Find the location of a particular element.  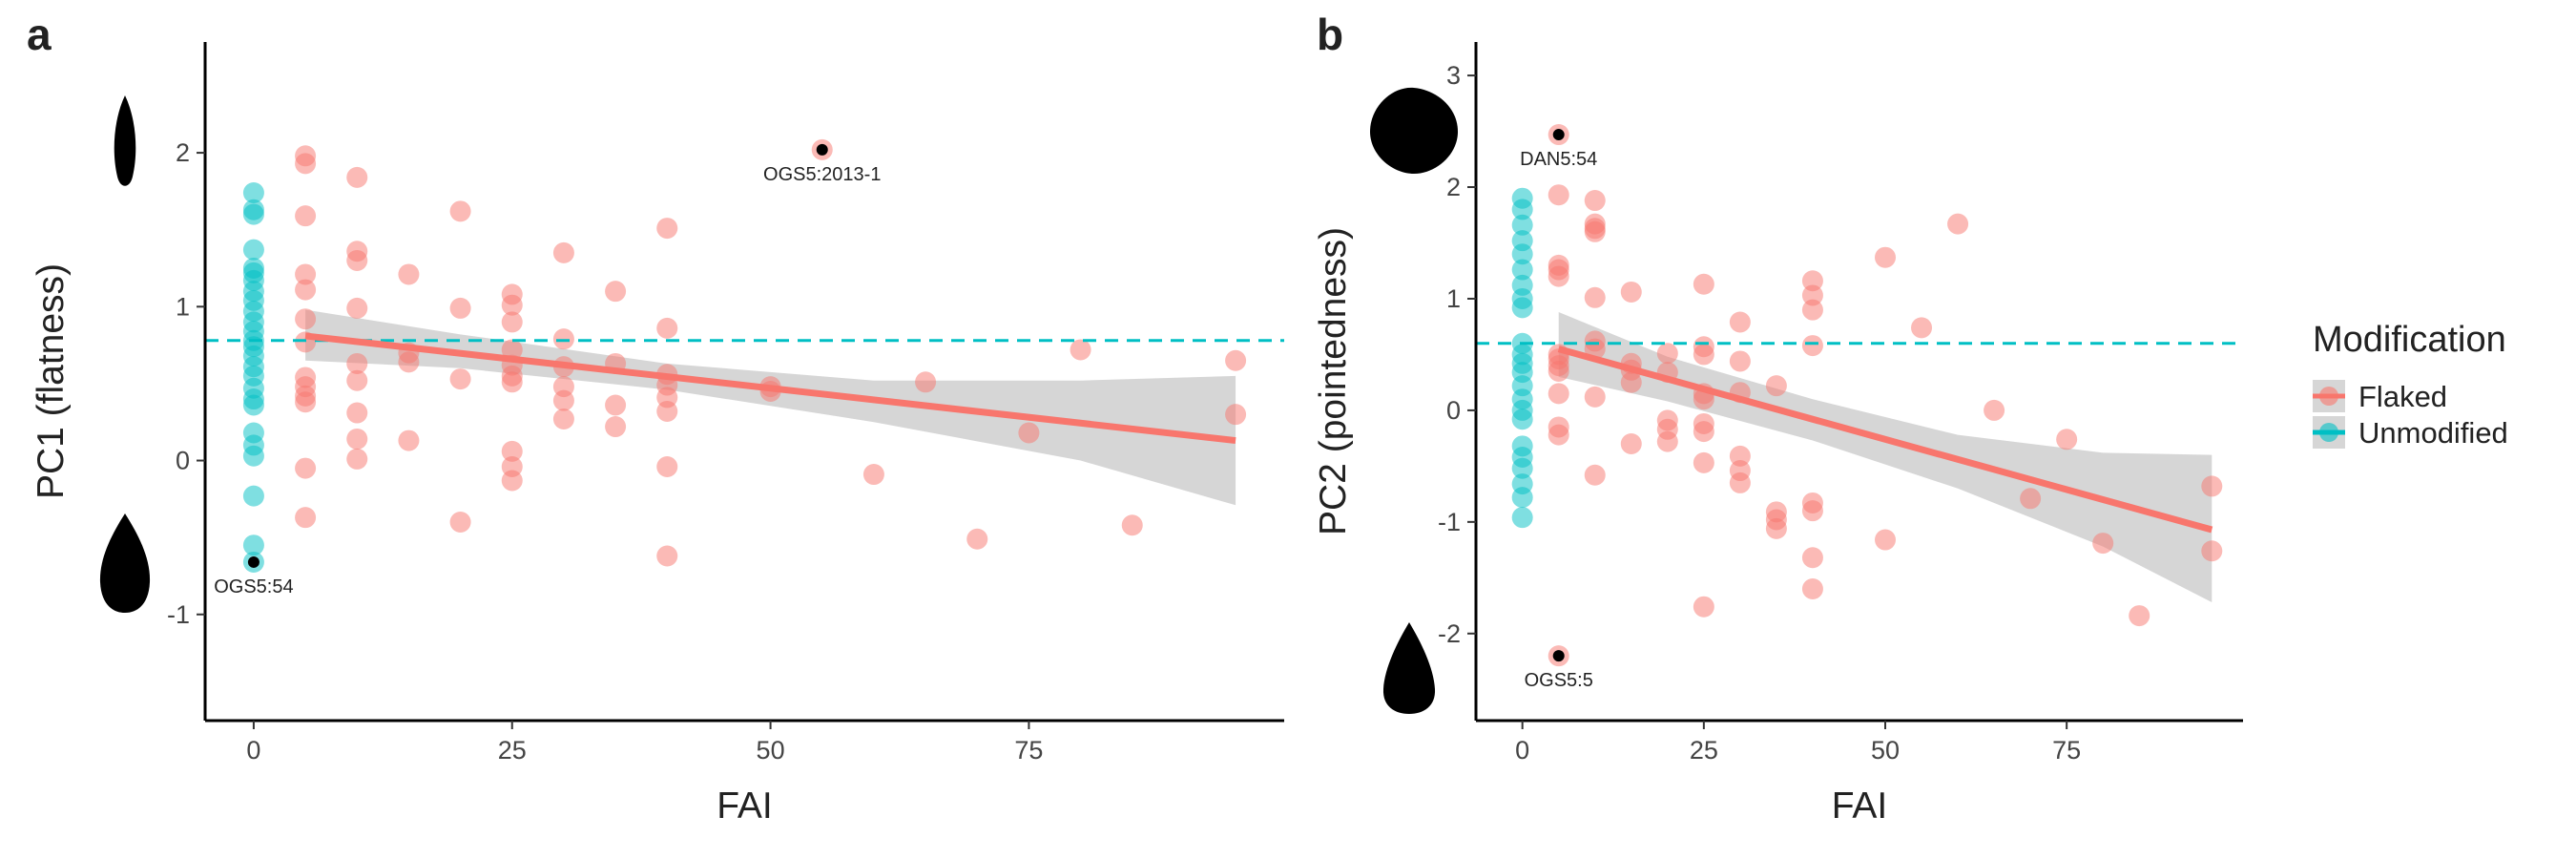

y-tick-label: 0 is located at coordinates (1453, 410).